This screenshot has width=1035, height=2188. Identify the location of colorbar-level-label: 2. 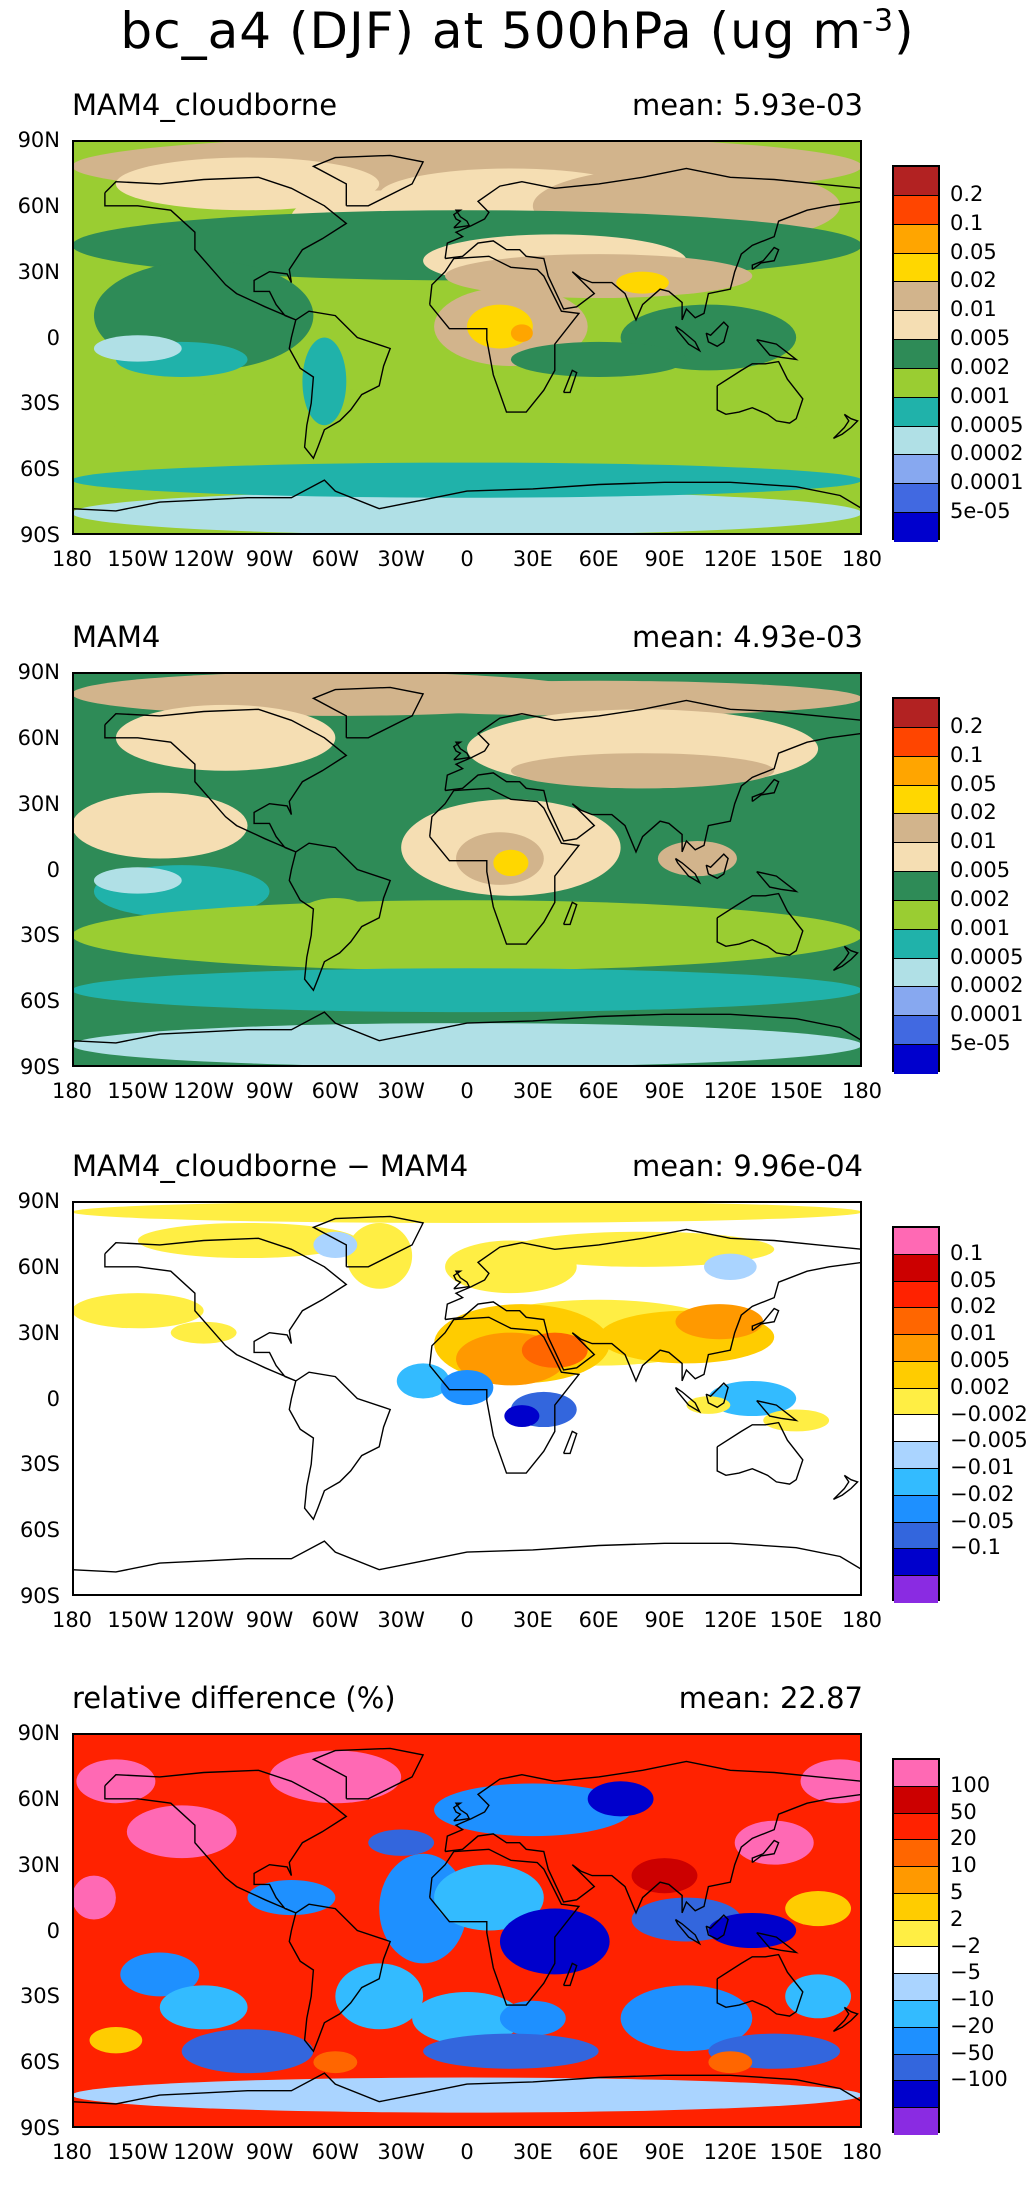
(957, 1918).